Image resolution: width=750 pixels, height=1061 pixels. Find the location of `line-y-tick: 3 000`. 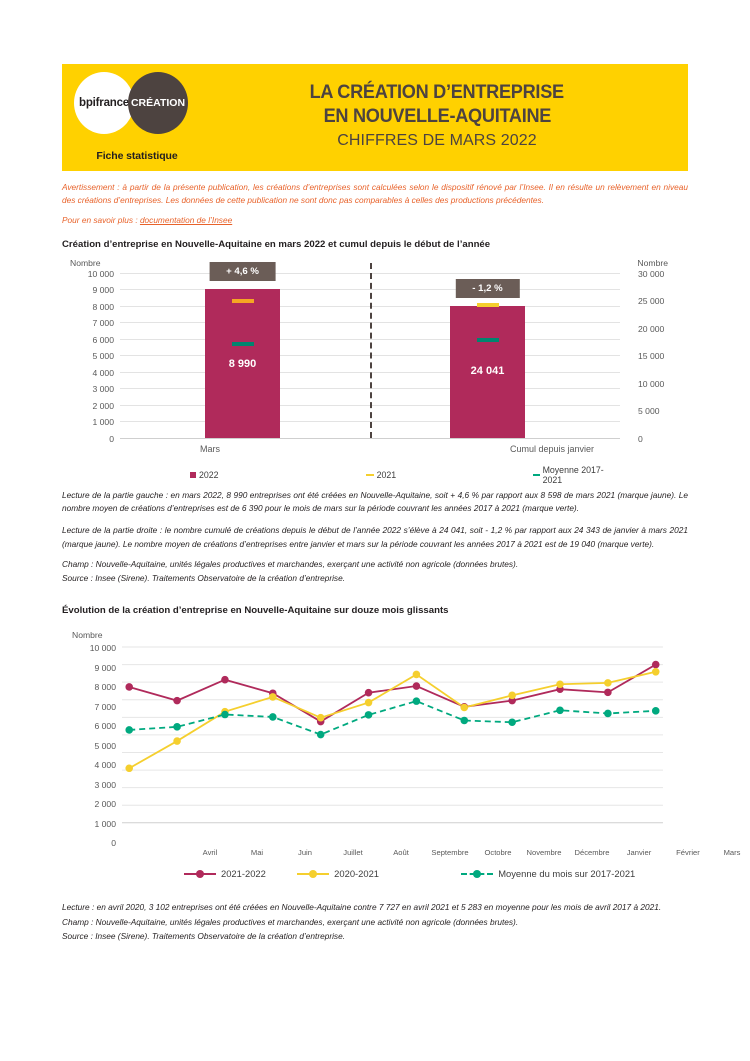

line-y-tick: 3 000 is located at coordinates (105, 784).